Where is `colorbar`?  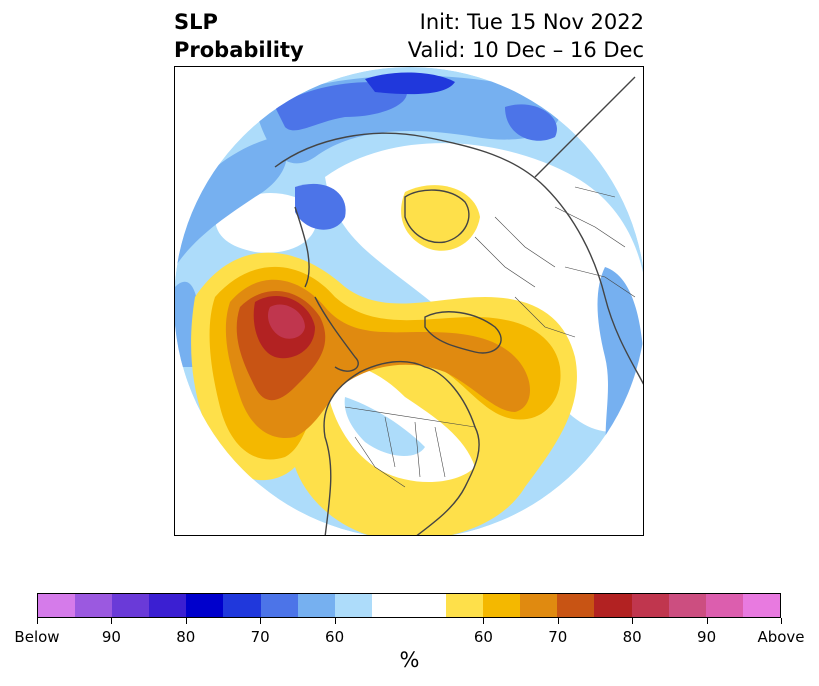 colorbar is located at coordinates (409, 605).